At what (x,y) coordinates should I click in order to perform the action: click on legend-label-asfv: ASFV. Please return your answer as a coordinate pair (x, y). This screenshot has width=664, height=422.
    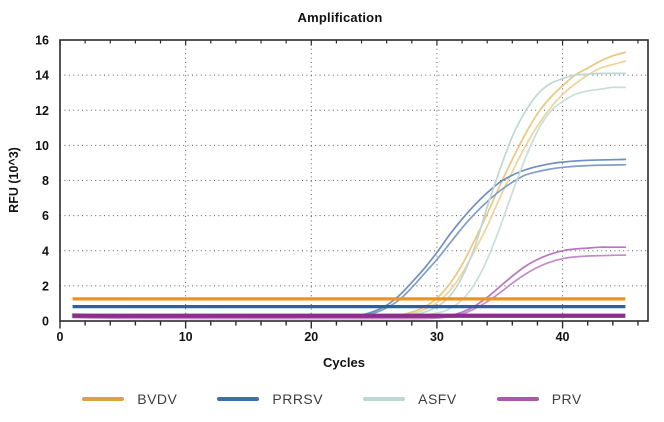
    Looking at the image, I should click on (437, 399).